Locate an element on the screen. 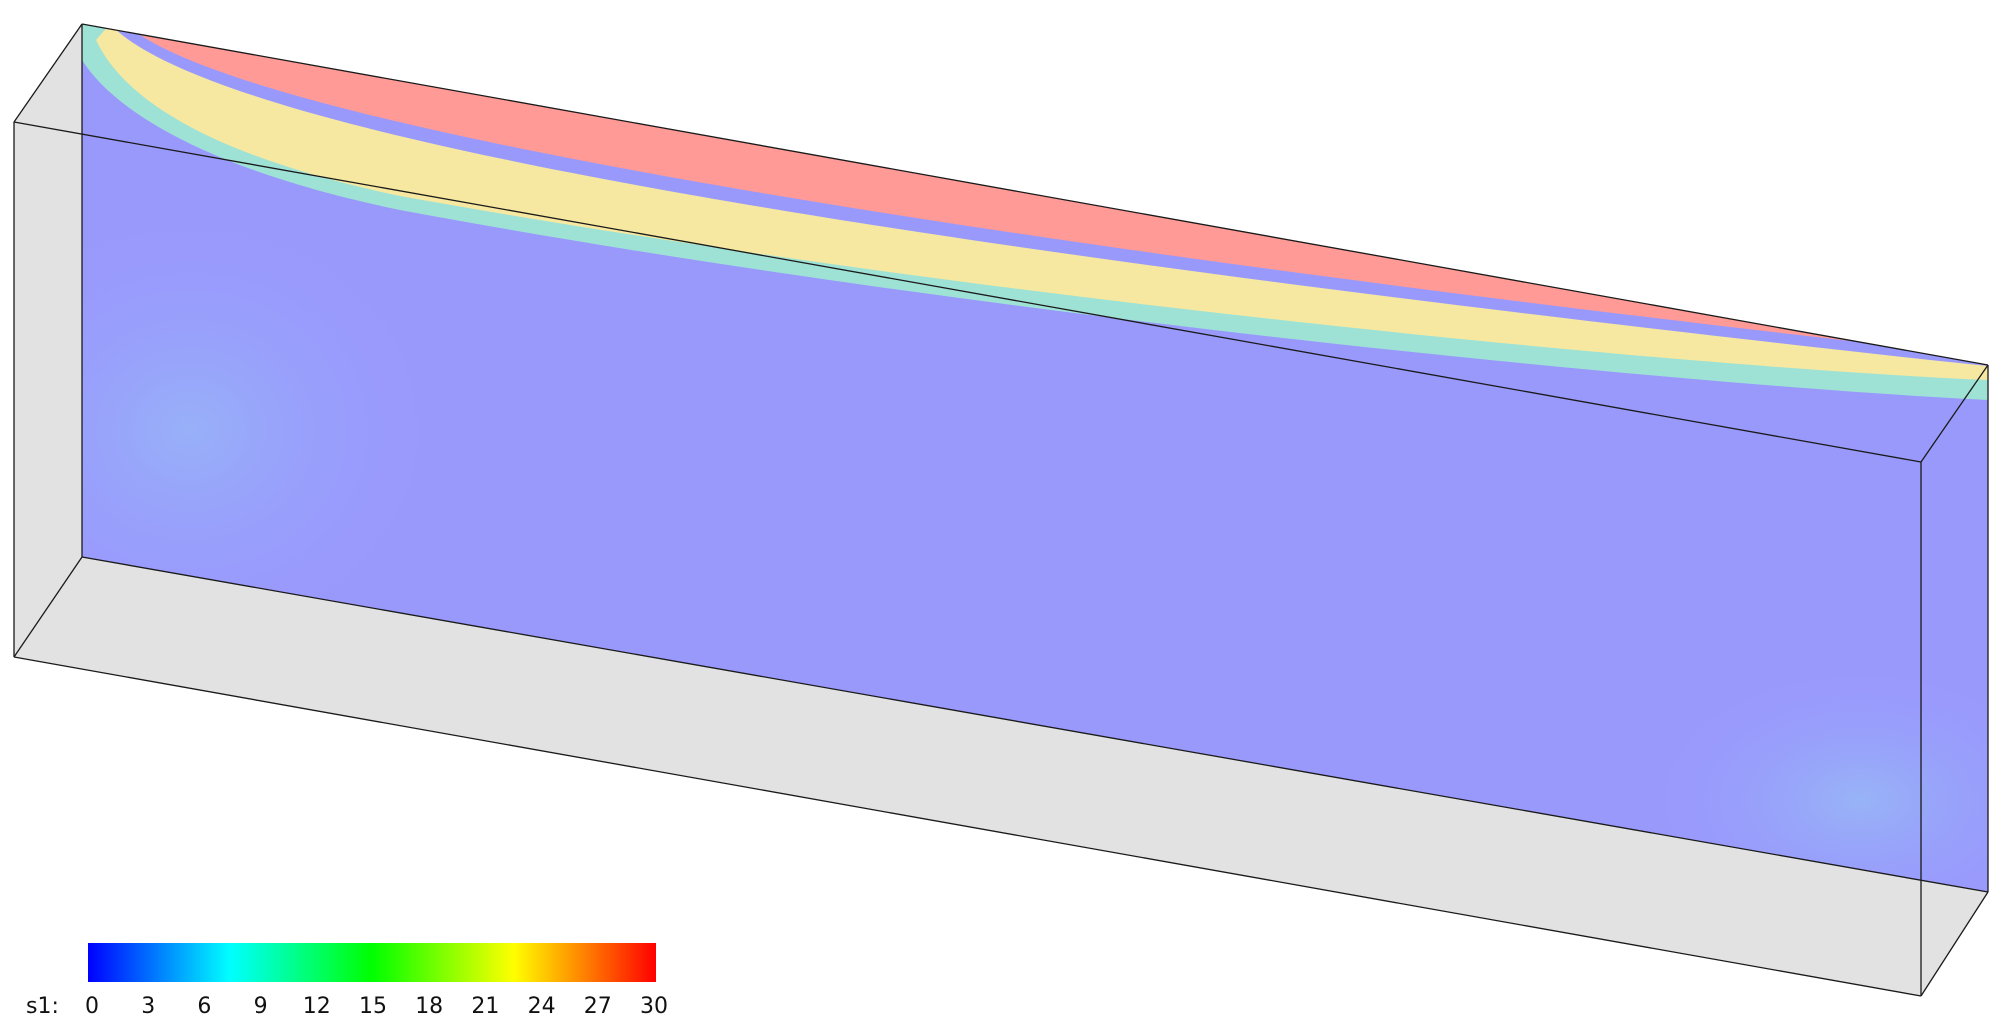 The height and width of the screenshot is (1021, 2000). colorbar-tick-label: 27 is located at coordinates (598, 1006).